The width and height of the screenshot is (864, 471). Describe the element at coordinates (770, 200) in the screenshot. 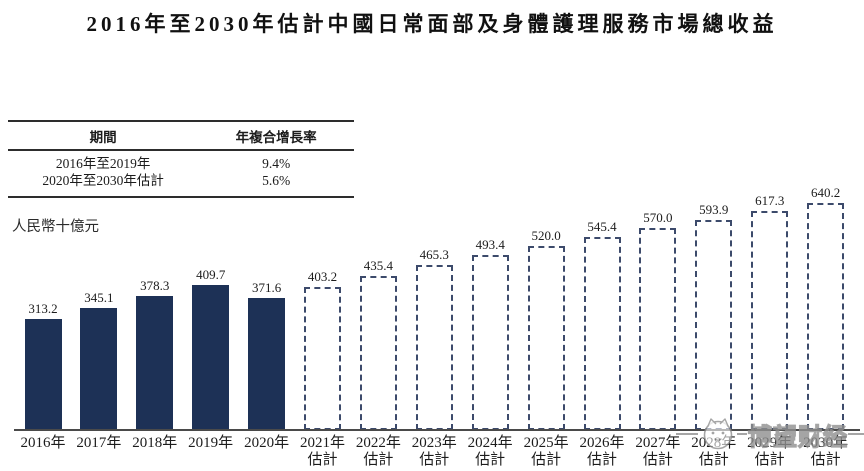

I see `bar-value-label: 617.3` at that location.